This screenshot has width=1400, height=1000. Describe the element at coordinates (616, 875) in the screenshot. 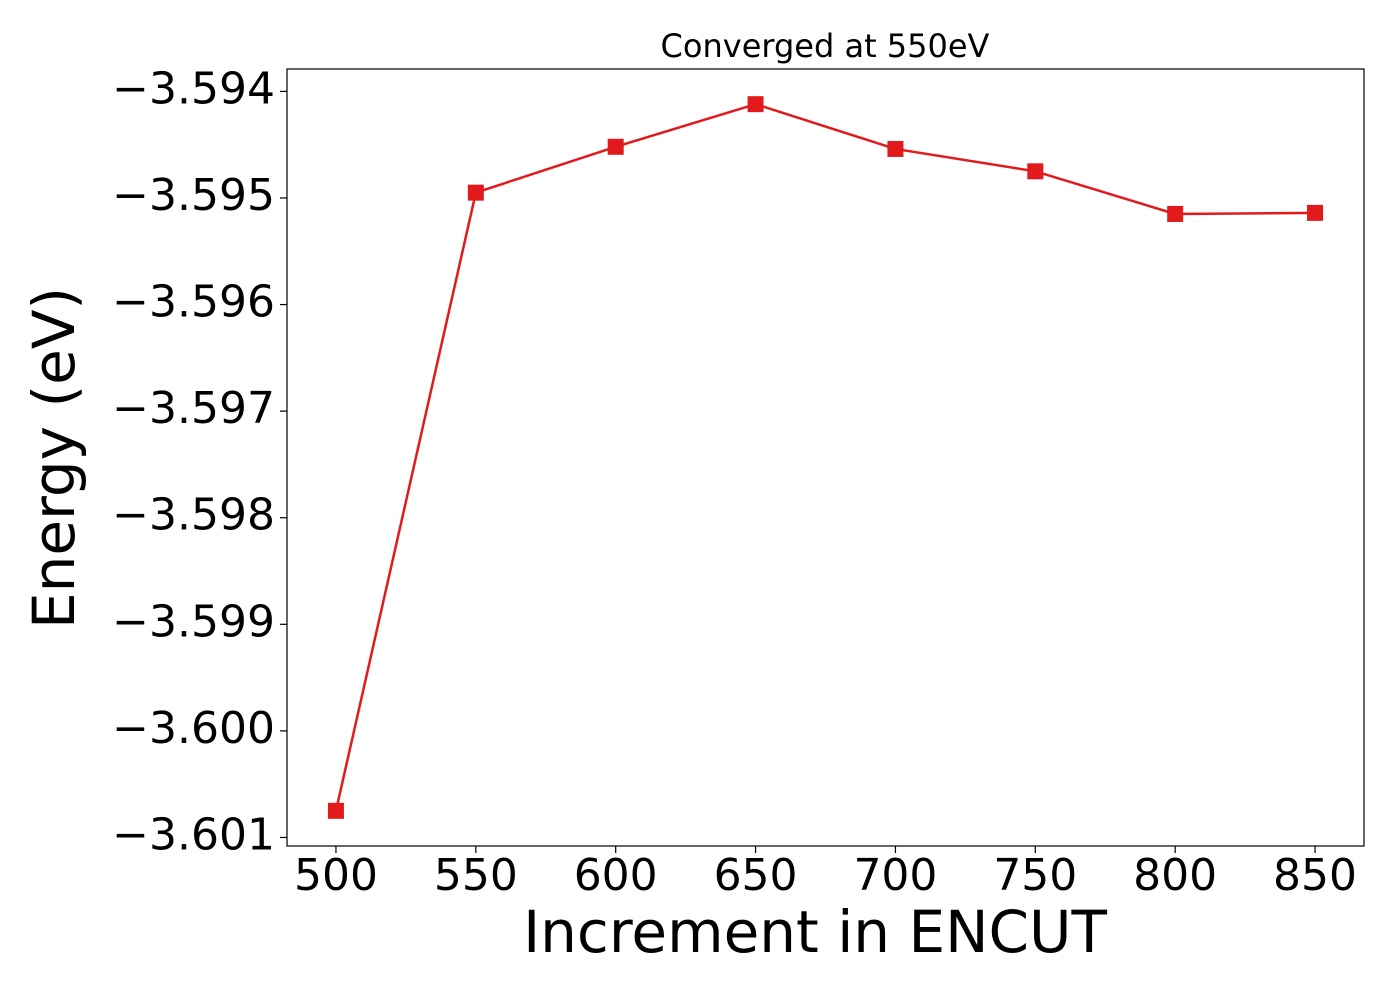

I see `x-tick-label: 600` at that location.